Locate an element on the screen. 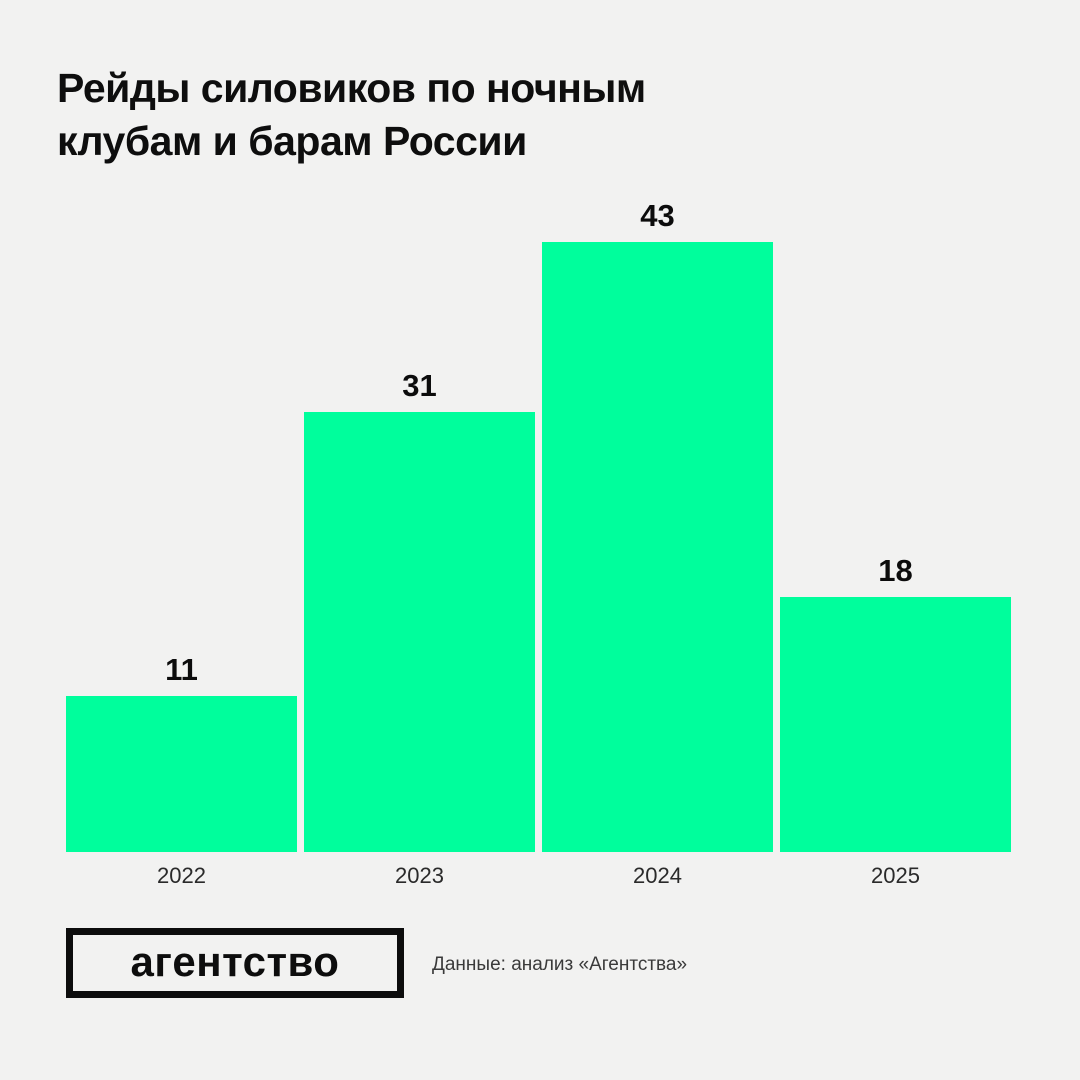 The height and width of the screenshot is (1080, 1080). bar-column-2023: 31 2023 is located at coordinates (419, 627).